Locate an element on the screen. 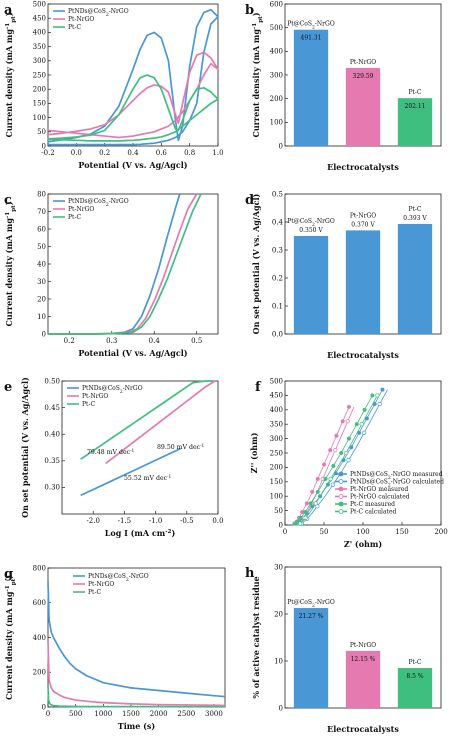 The height and width of the screenshot is (738, 451). bar-value-label: 8.5 % is located at coordinates (414, 676).